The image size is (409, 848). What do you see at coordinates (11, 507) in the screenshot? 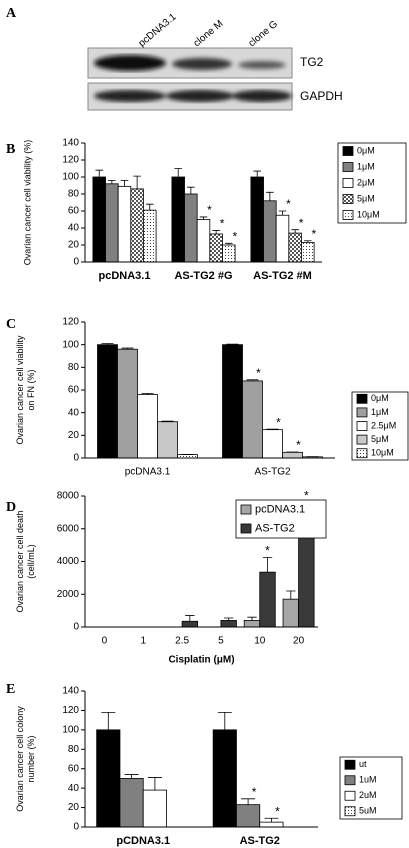
I see `panel-label: D` at bounding box center [11, 507].